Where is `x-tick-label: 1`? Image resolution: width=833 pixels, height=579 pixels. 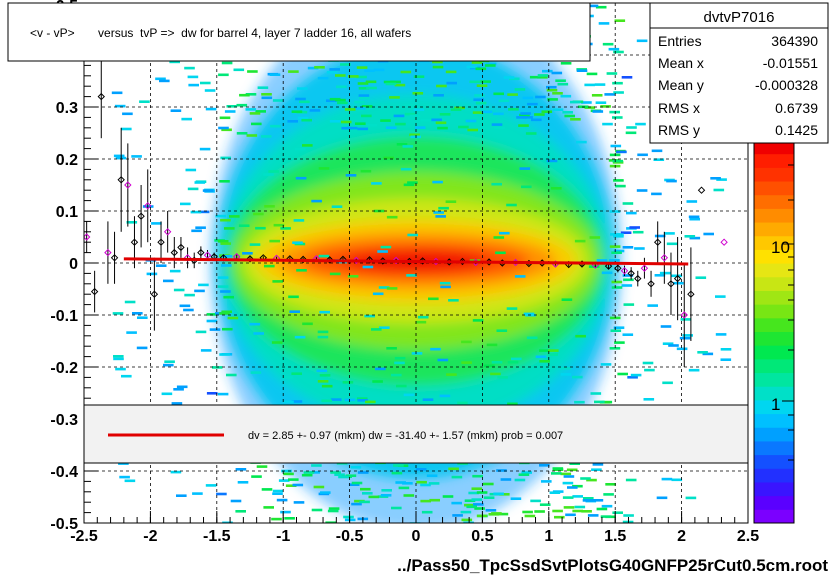 x-tick-label: 1 is located at coordinates (548, 536).